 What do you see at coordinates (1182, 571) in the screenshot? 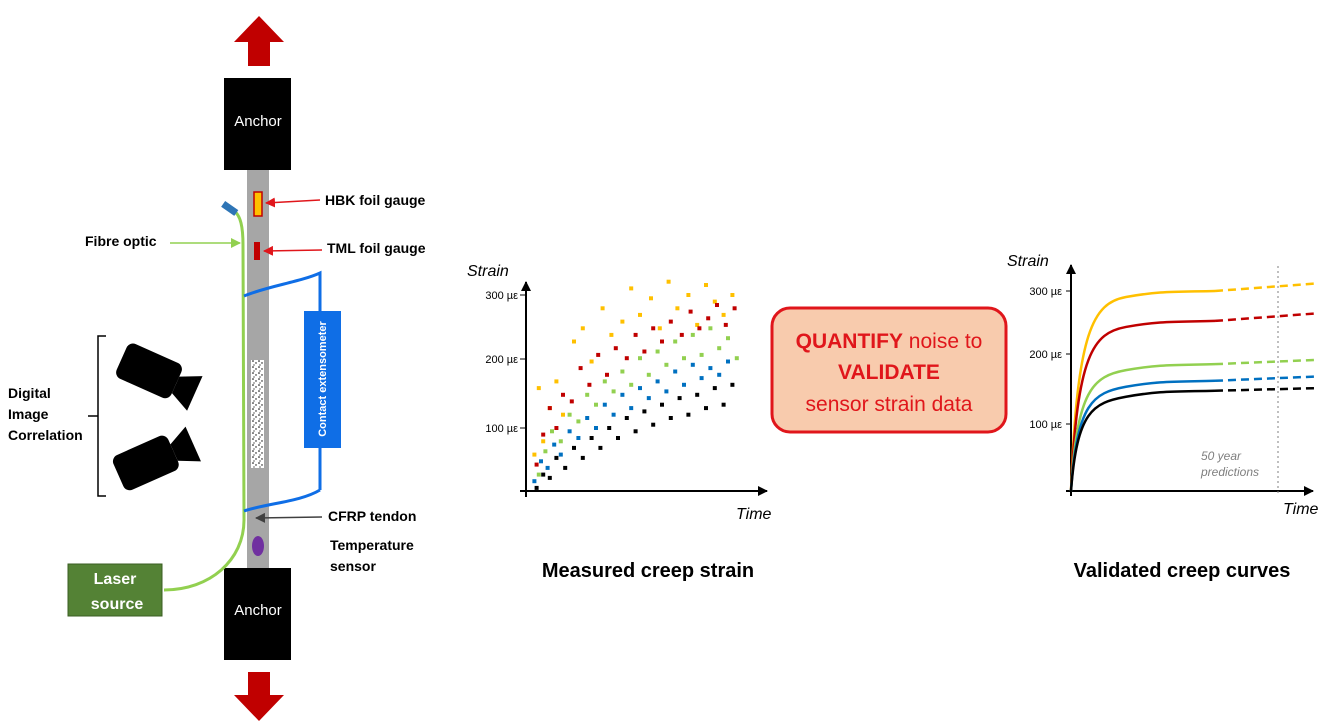
I see `chart-caption: Validated creep curves` at bounding box center [1182, 571].